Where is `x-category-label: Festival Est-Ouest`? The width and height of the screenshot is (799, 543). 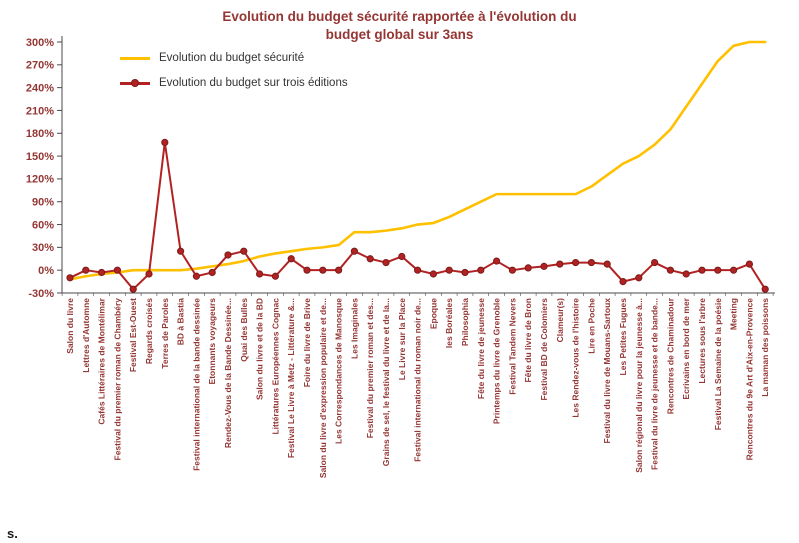
x-category-label: Festival Est-Ouest is located at coordinates (133, 335).